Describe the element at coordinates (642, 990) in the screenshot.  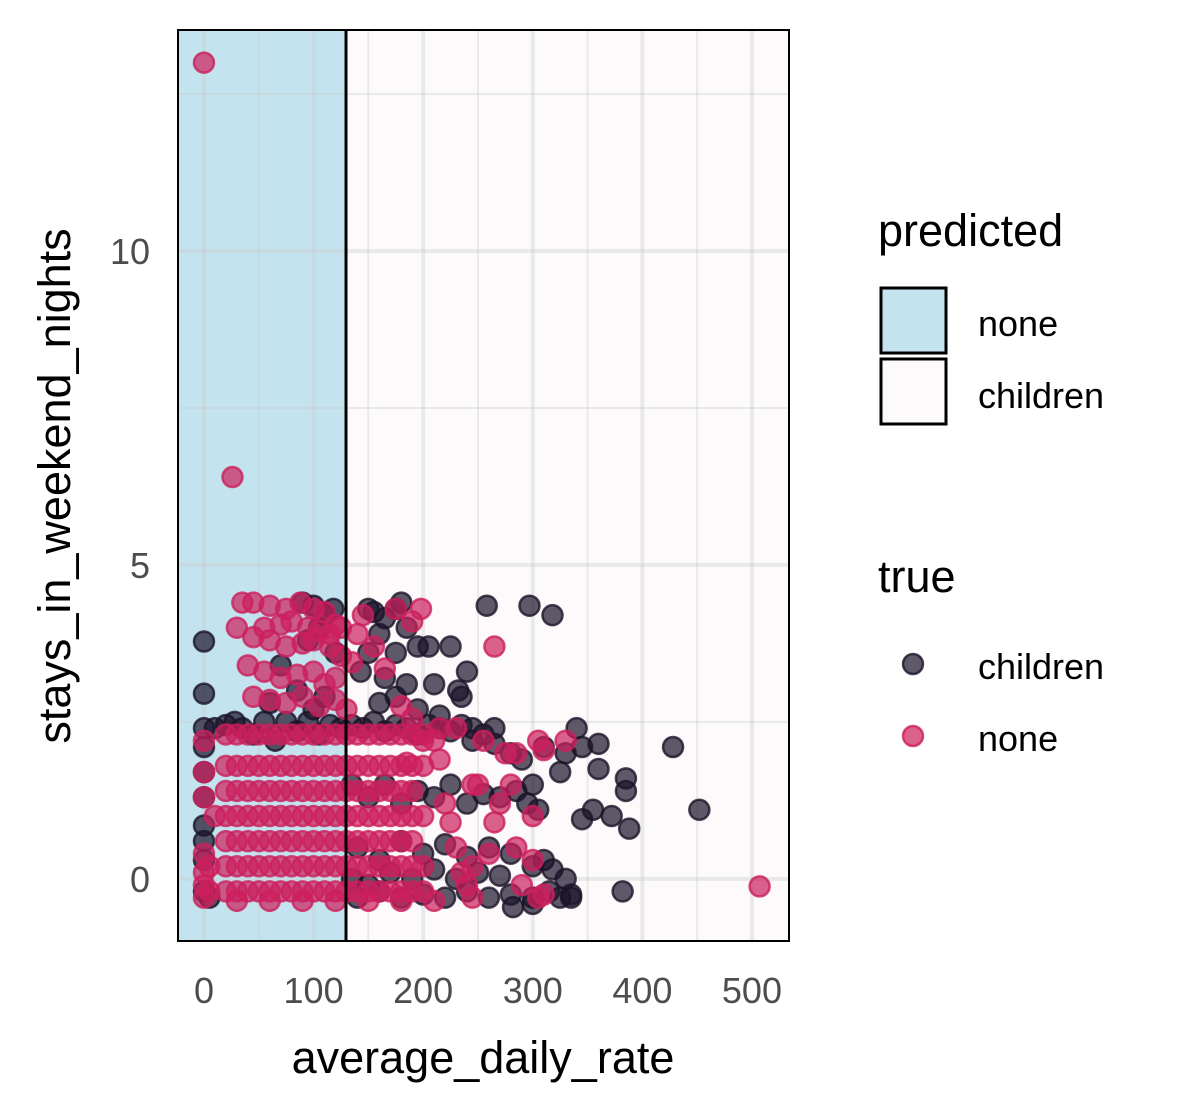
I see `x-tick-label: 400` at that location.